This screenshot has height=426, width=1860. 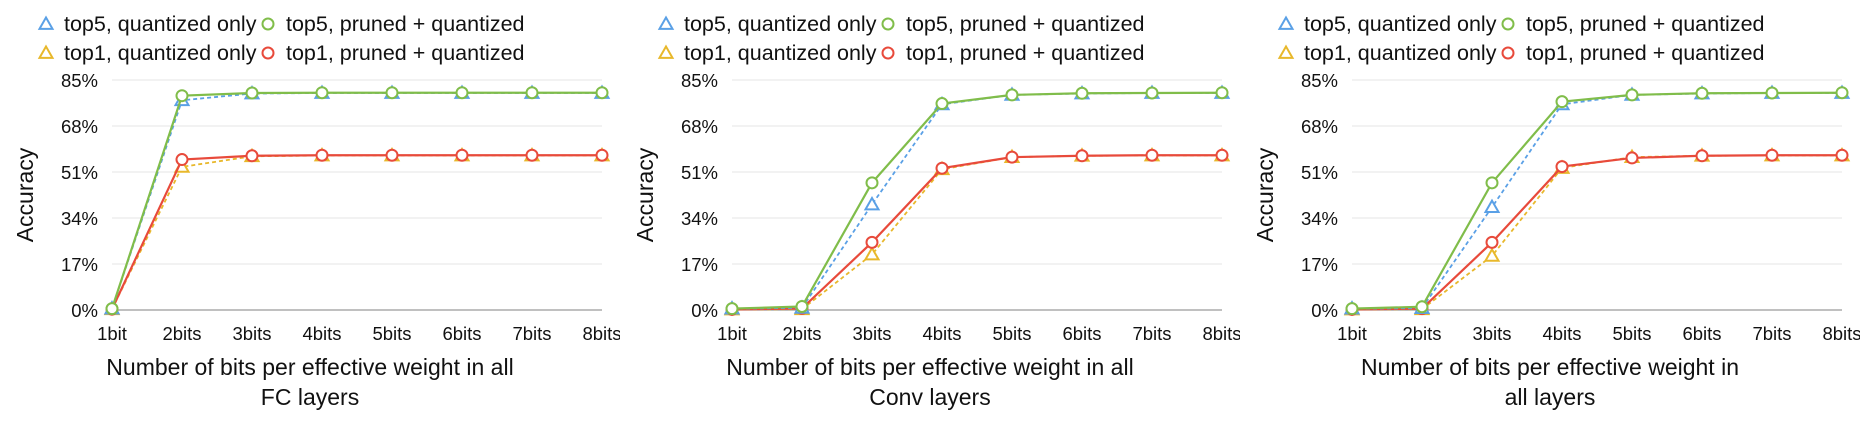 What do you see at coordinates (531, 333) in the screenshot?
I see `x-tick-label: 7bits` at bounding box center [531, 333].